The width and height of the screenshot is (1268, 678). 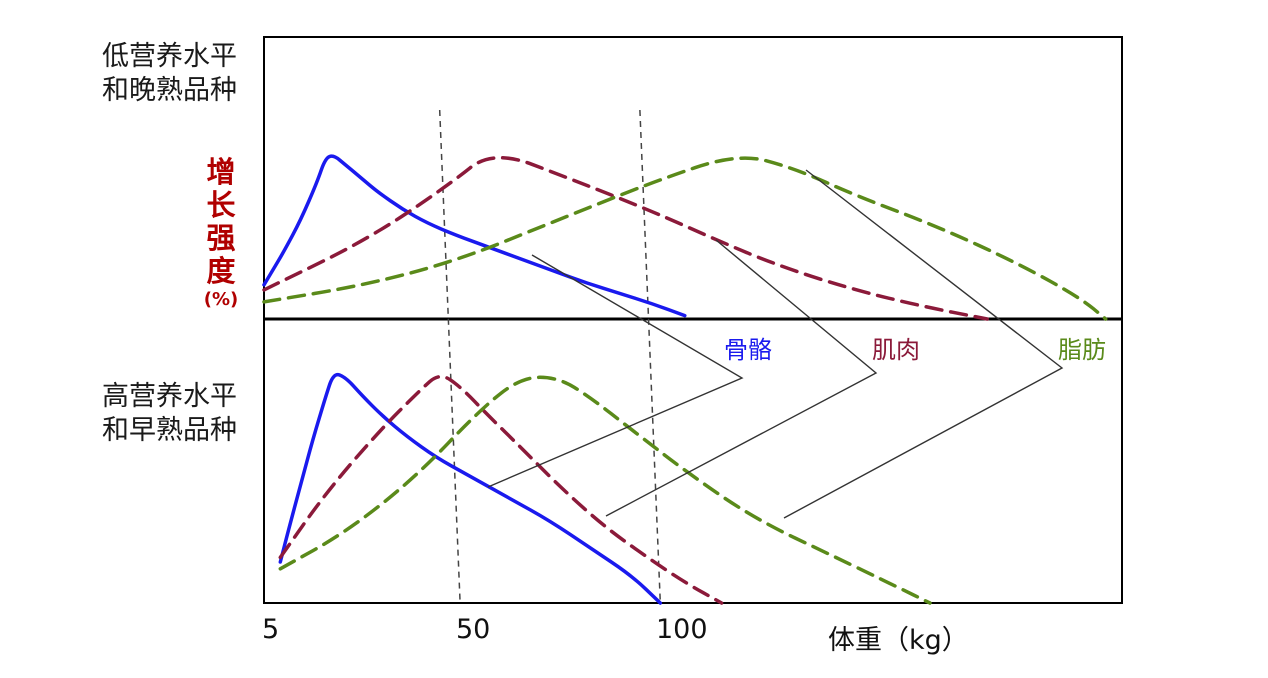 What do you see at coordinates (1082, 350) in the screenshot?
I see `legend-label-fat: 脂肪` at bounding box center [1082, 350].